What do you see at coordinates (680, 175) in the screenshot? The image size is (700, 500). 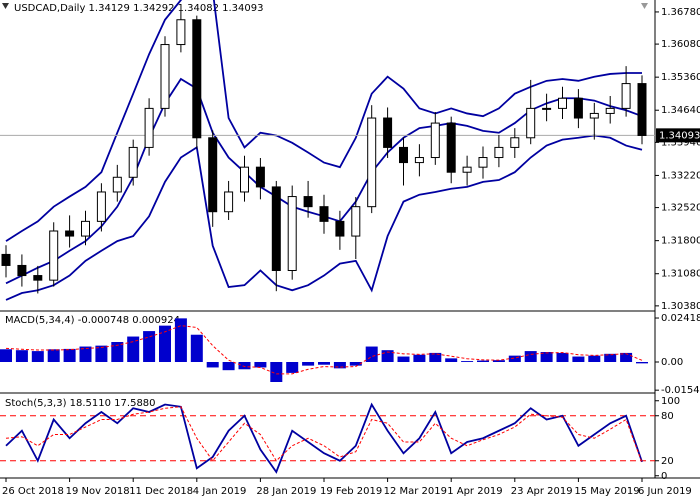 I see `y-tick-label: 1.33220` at bounding box center [680, 175].